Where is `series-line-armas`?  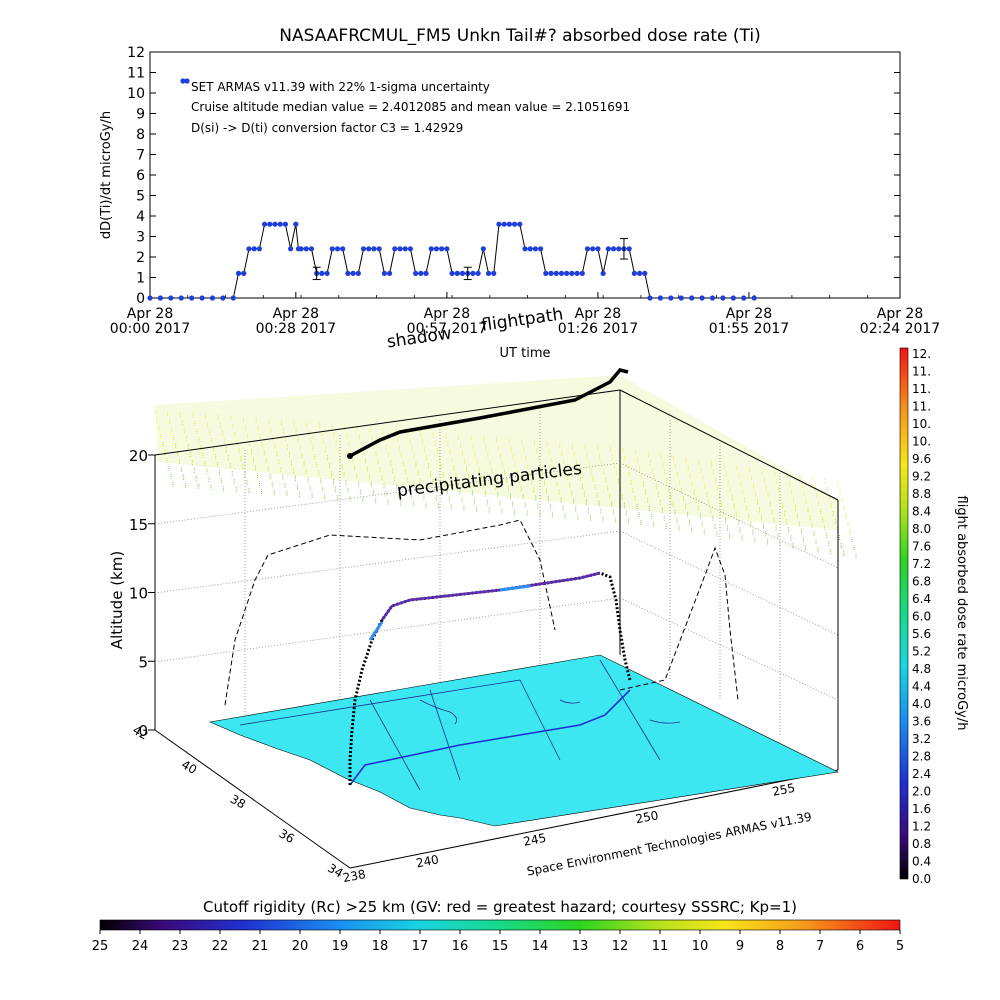 series-line-armas is located at coordinates (452, 261).